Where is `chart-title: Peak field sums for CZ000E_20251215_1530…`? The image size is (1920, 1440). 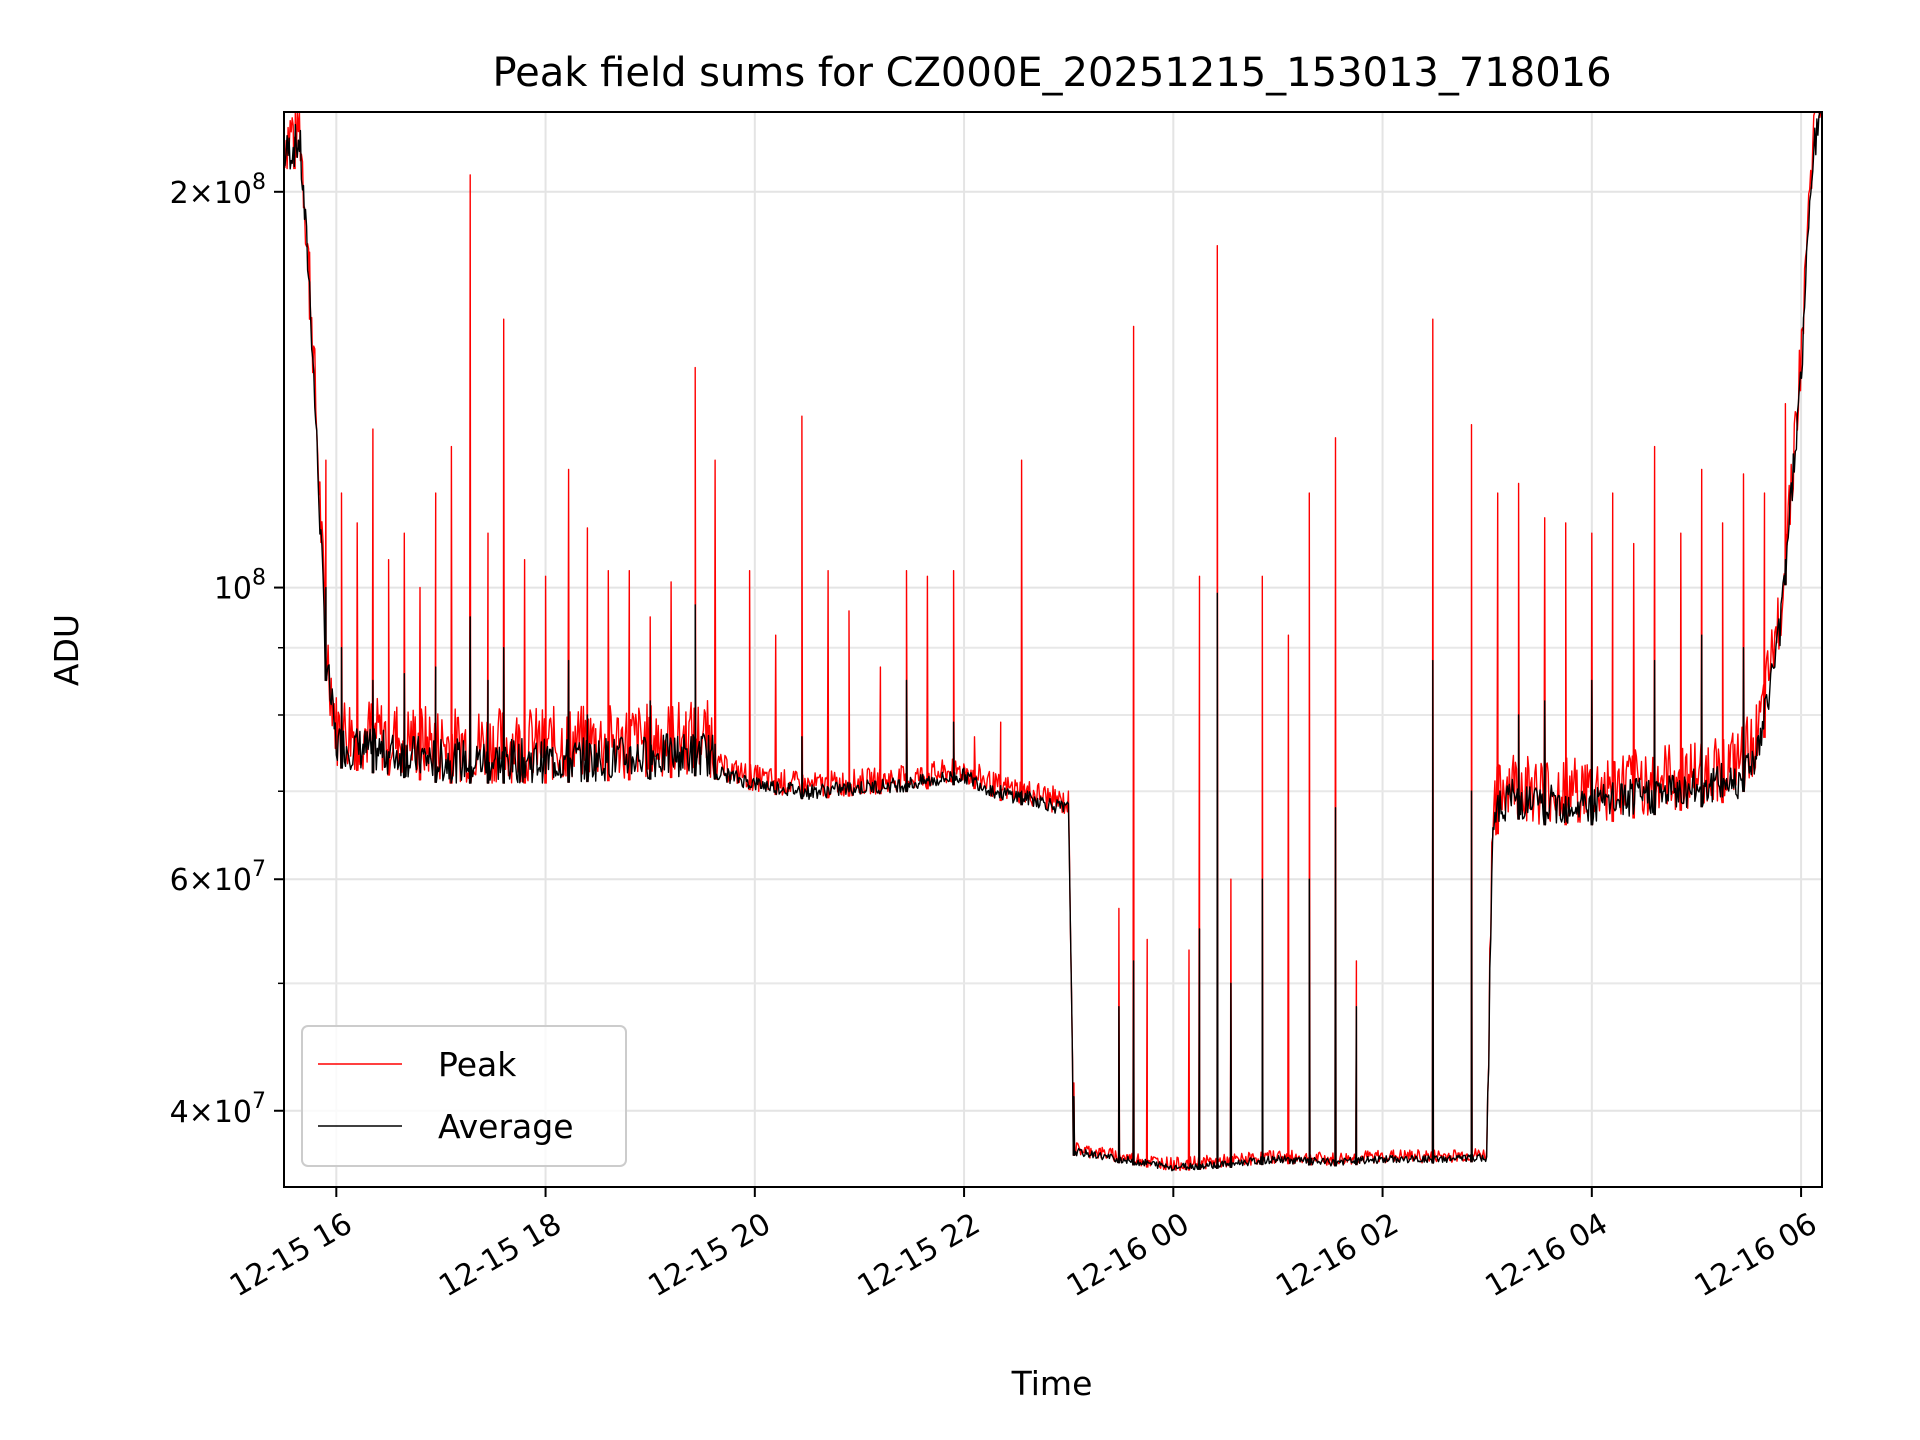 chart-title: Peak field sums for CZ000E_20251215_1530… is located at coordinates (1051, 73).